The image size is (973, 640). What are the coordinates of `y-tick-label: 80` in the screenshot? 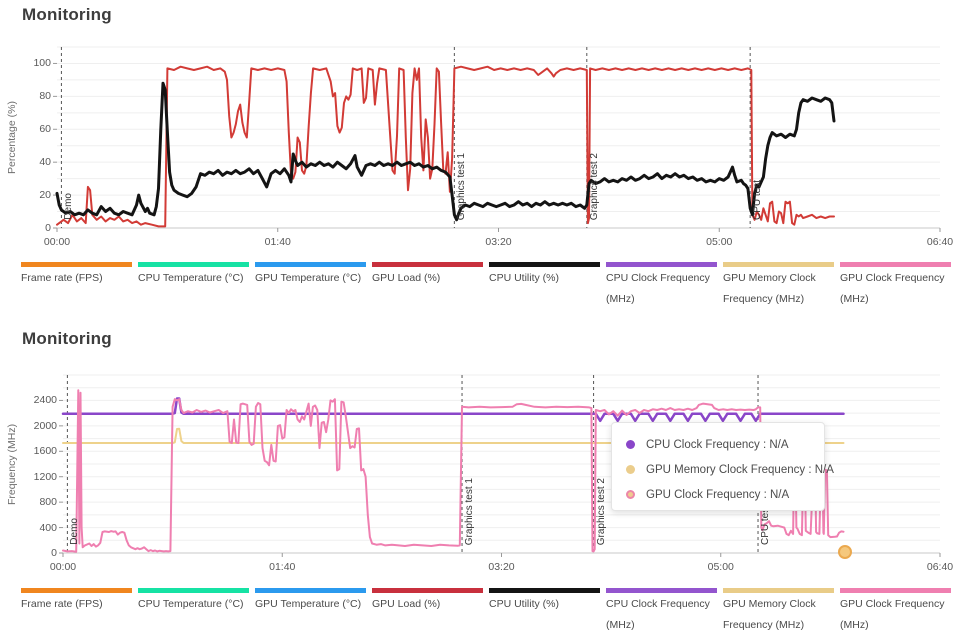 It's located at (45, 96).